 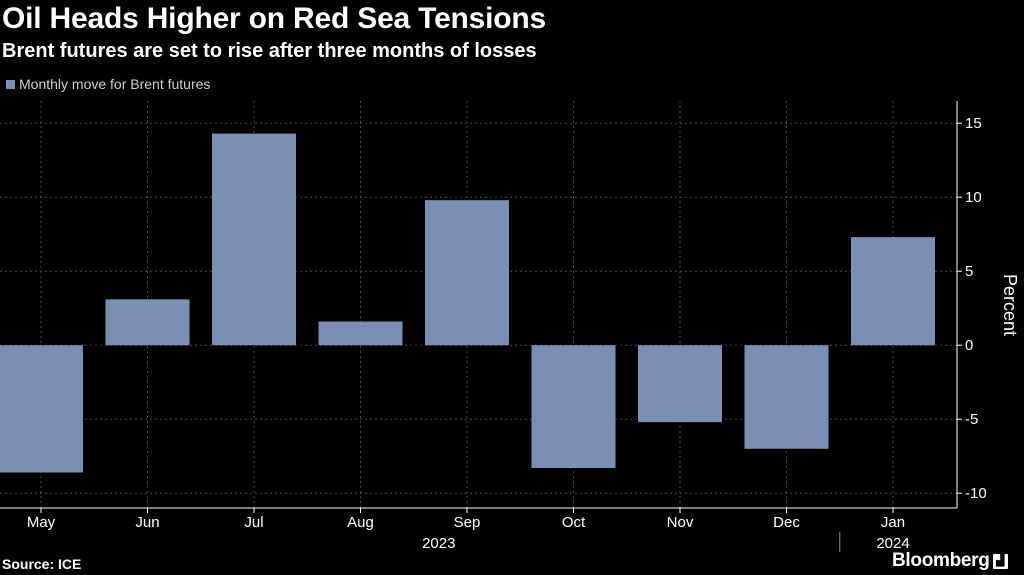 I want to click on bar-oct, so click(x=573, y=407).